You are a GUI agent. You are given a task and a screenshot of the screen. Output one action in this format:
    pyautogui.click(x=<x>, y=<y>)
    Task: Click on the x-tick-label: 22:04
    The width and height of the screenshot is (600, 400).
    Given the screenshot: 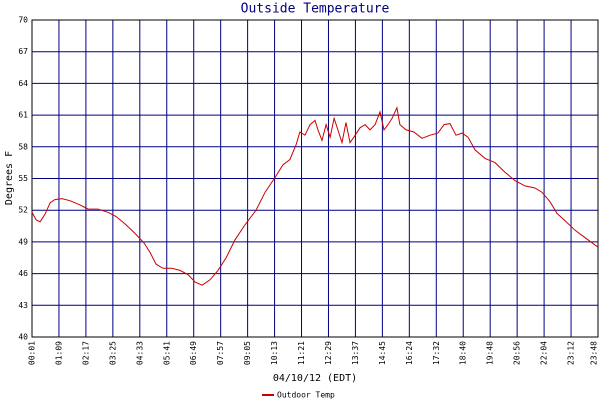 What is the action you would take?
    pyautogui.click(x=544, y=353)
    